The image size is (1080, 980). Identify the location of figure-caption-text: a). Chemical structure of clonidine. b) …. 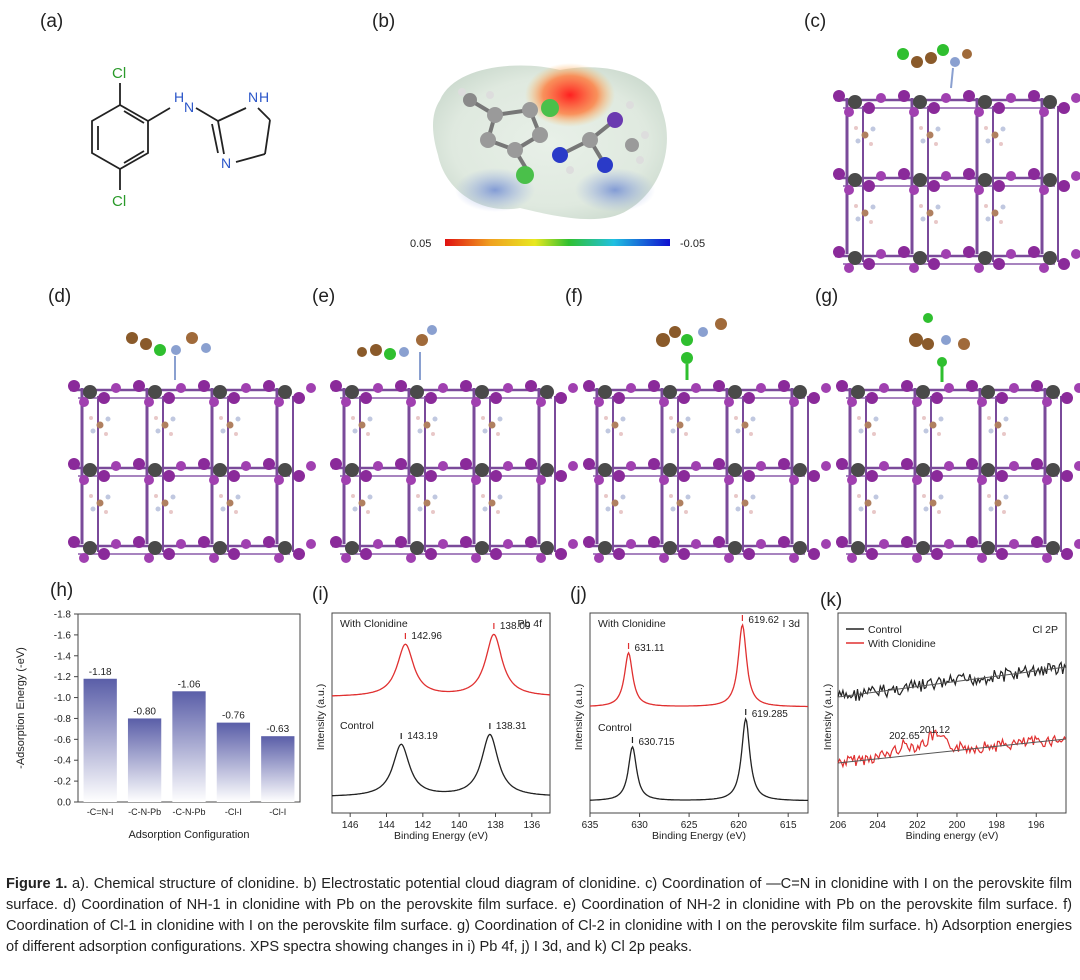
(539, 915).